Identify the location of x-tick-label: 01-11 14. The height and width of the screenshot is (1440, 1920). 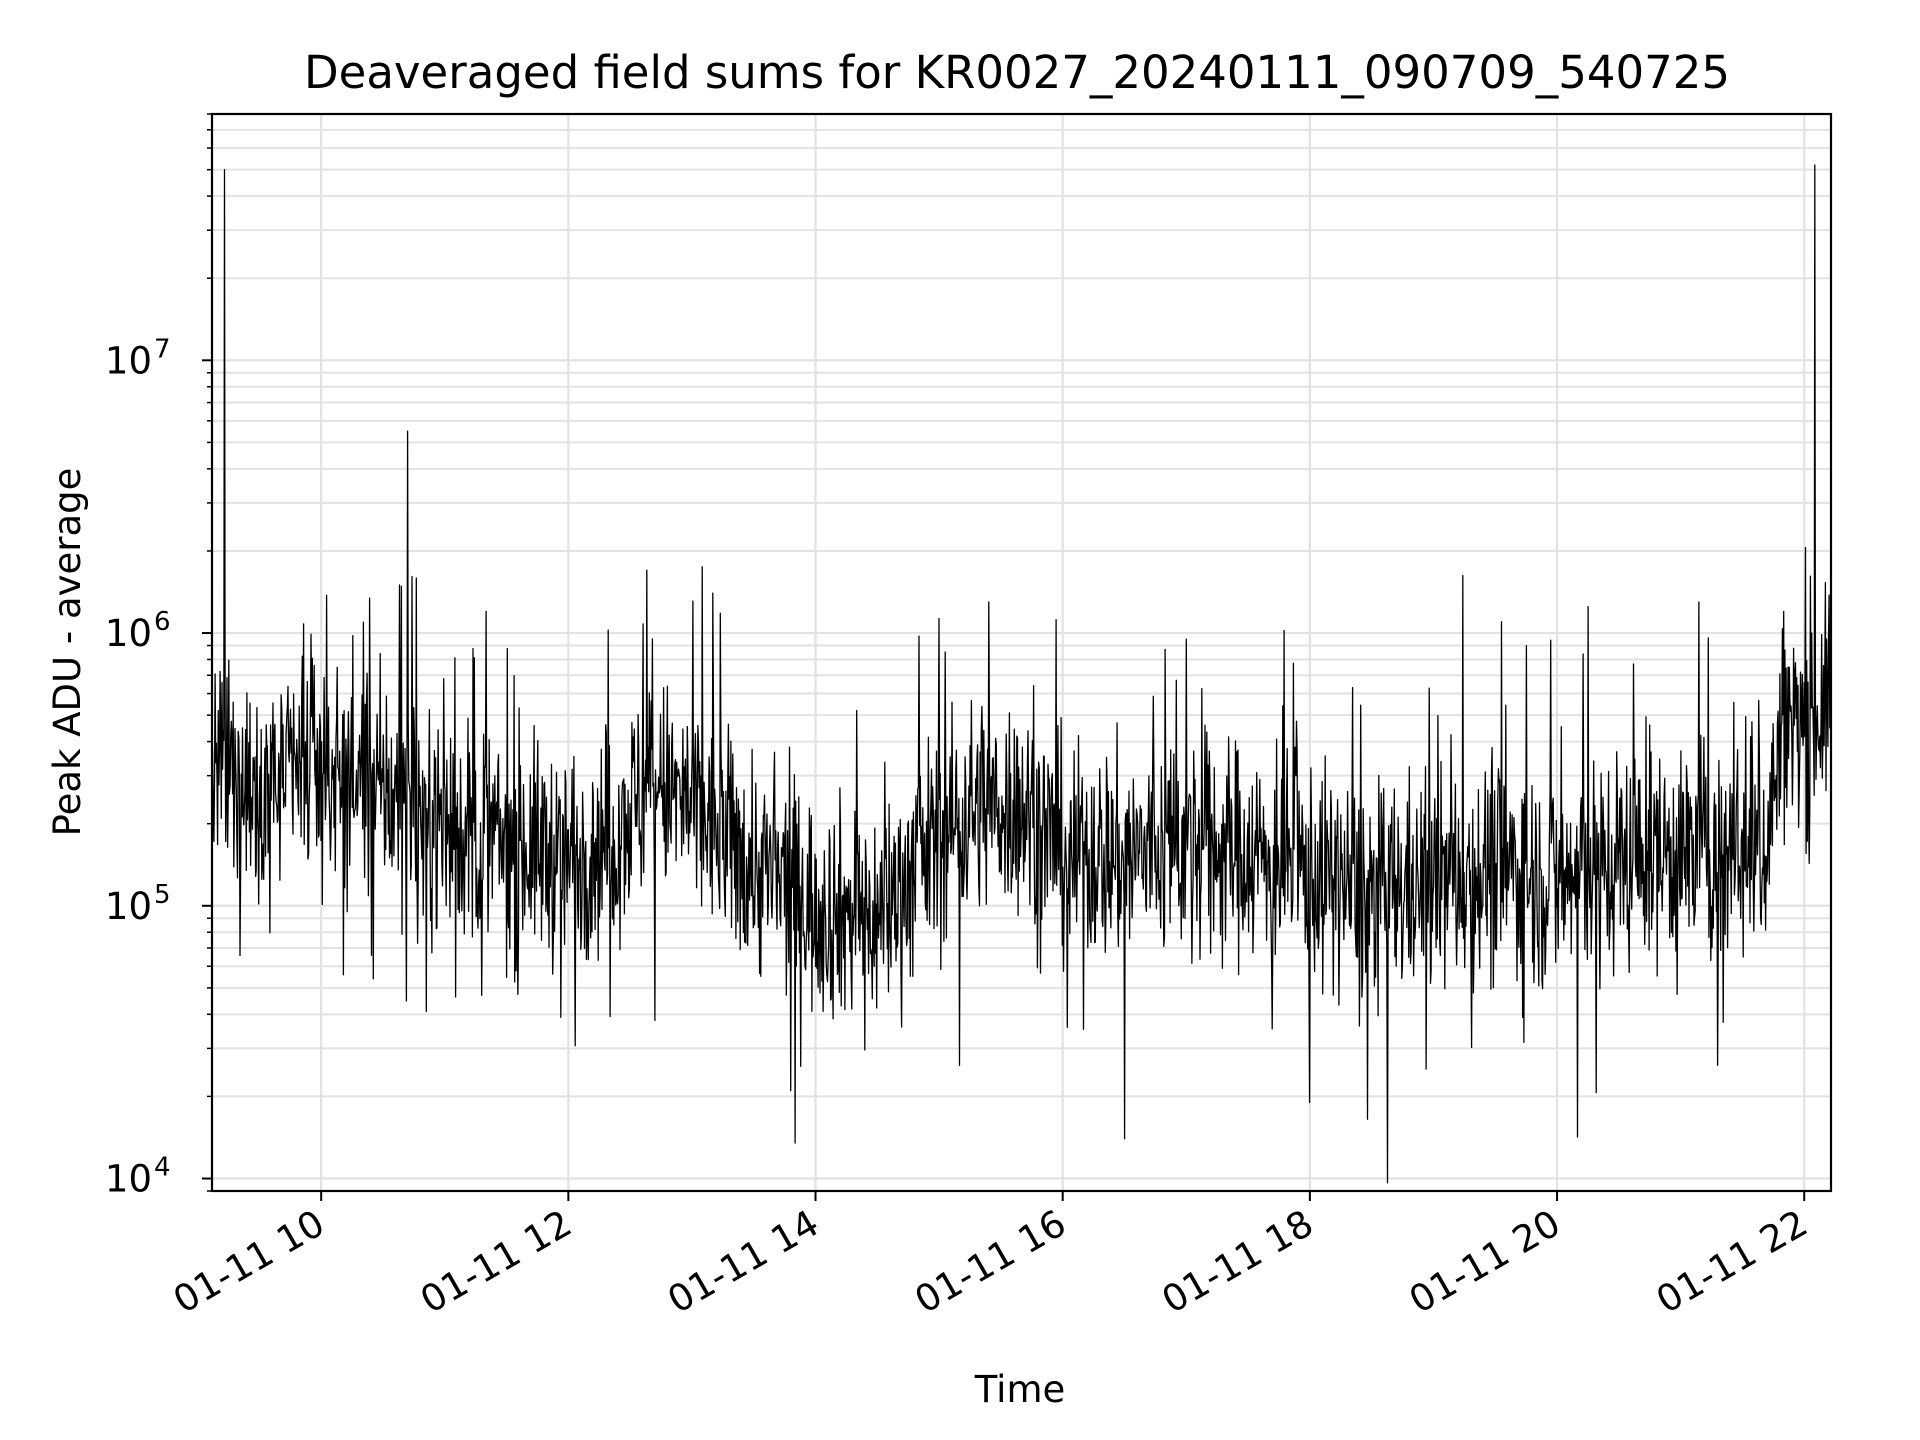
(743, 1262).